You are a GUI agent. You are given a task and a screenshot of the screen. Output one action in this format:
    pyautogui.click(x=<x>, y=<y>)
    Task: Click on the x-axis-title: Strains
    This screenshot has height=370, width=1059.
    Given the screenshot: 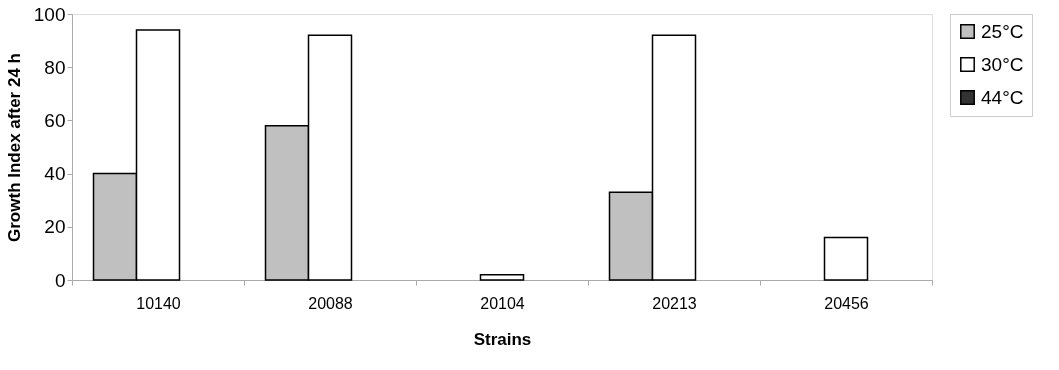 What is the action you would take?
    pyautogui.click(x=502, y=339)
    